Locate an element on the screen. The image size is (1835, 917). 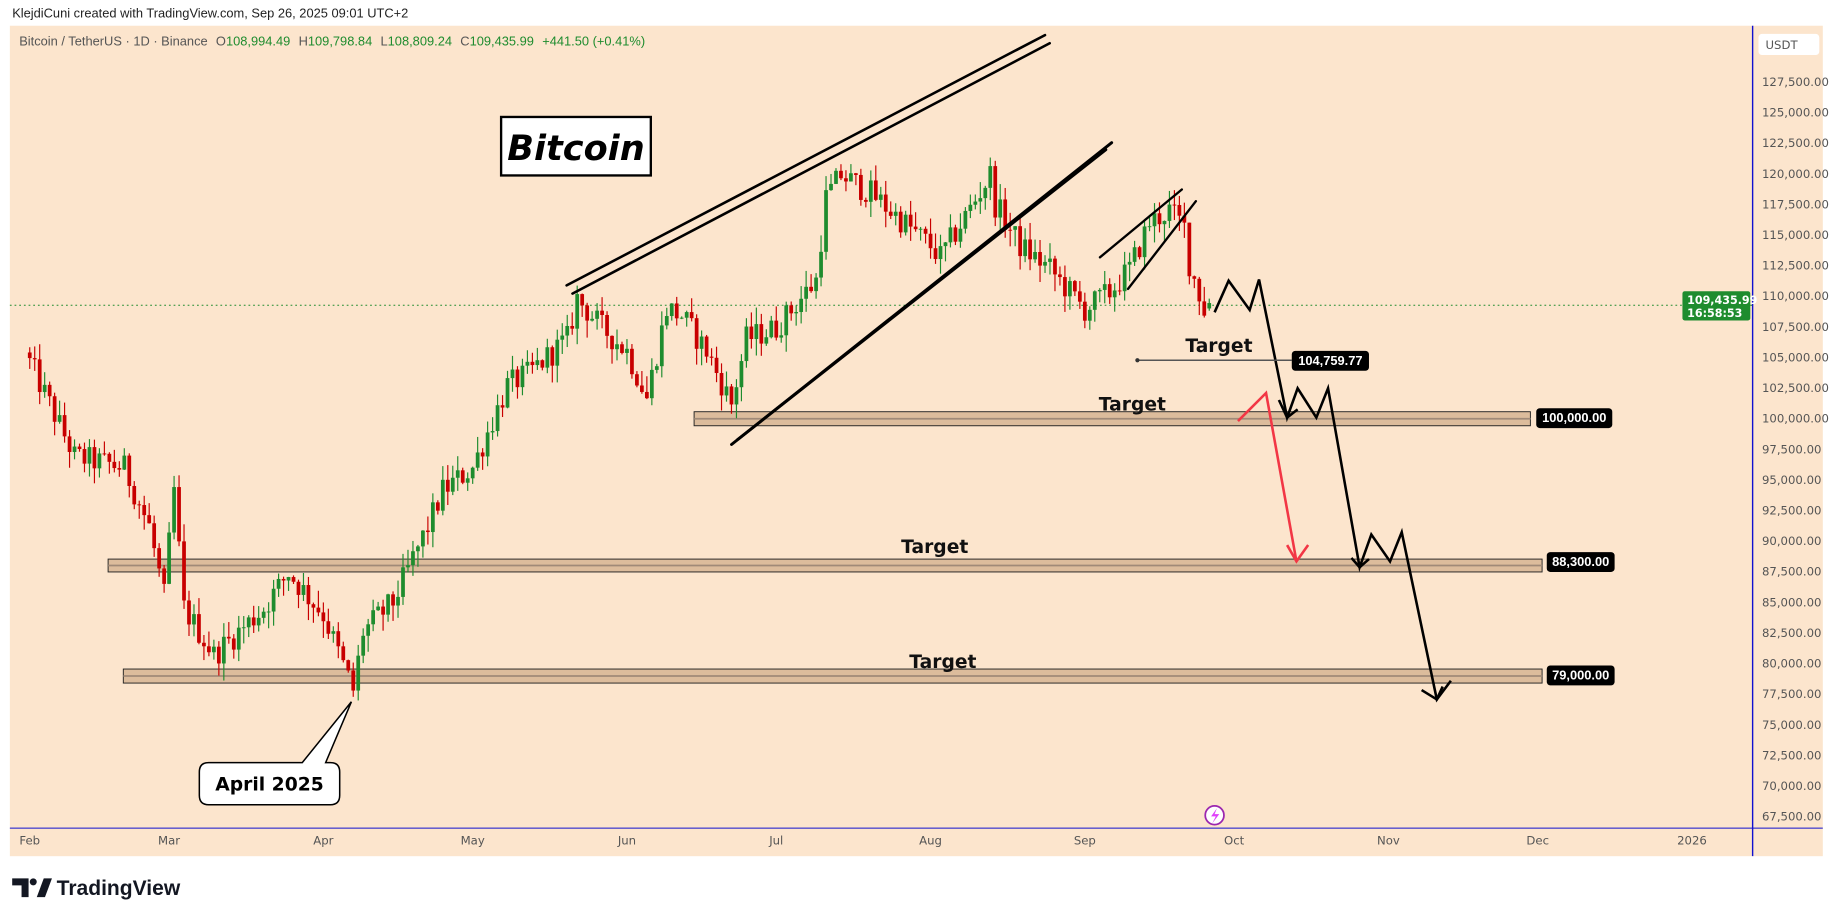
price-tick-label: 100,000.00 is located at coordinates (1795, 419).